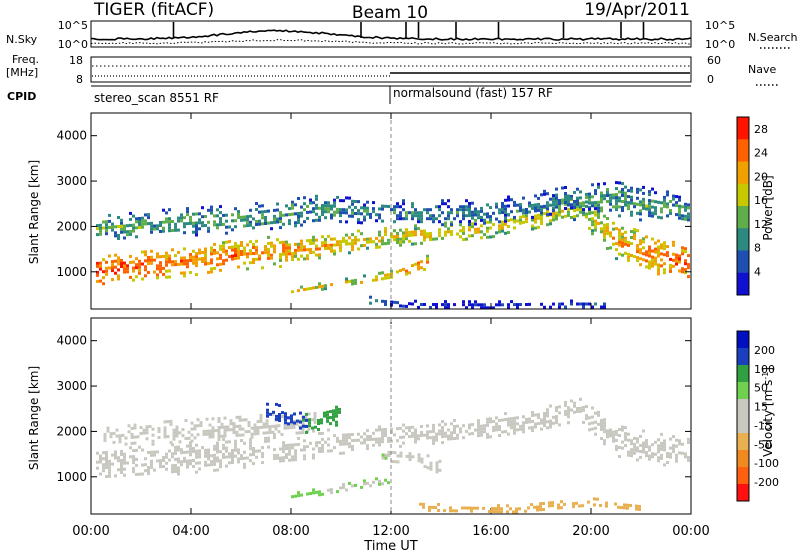  What do you see at coordinates (743, 416) in the screenshot?
I see `colorbar-frame` at bounding box center [743, 416].